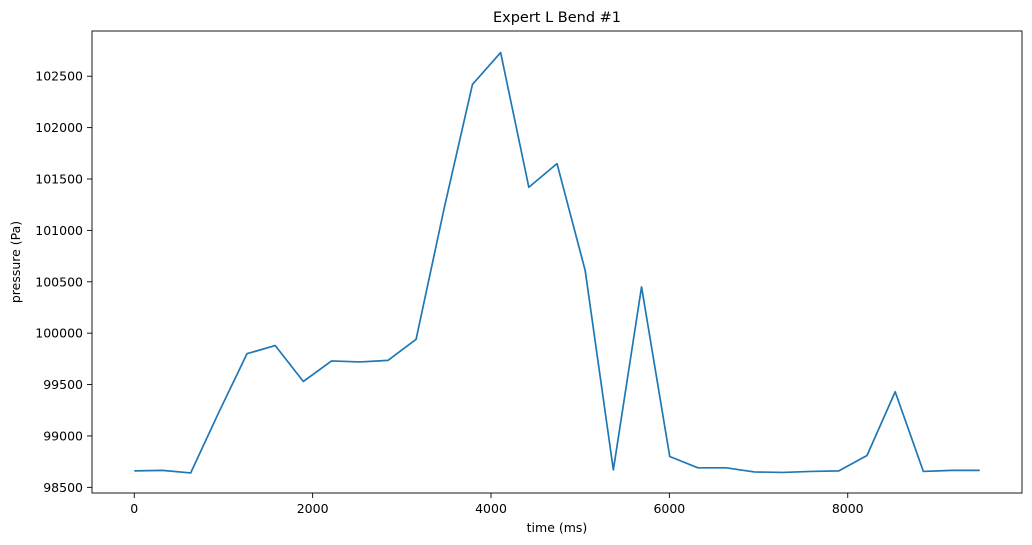 The width and height of the screenshot is (1032, 545). What do you see at coordinates (63, 384) in the screenshot?
I see `y-tick-label: 99500` at bounding box center [63, 384].